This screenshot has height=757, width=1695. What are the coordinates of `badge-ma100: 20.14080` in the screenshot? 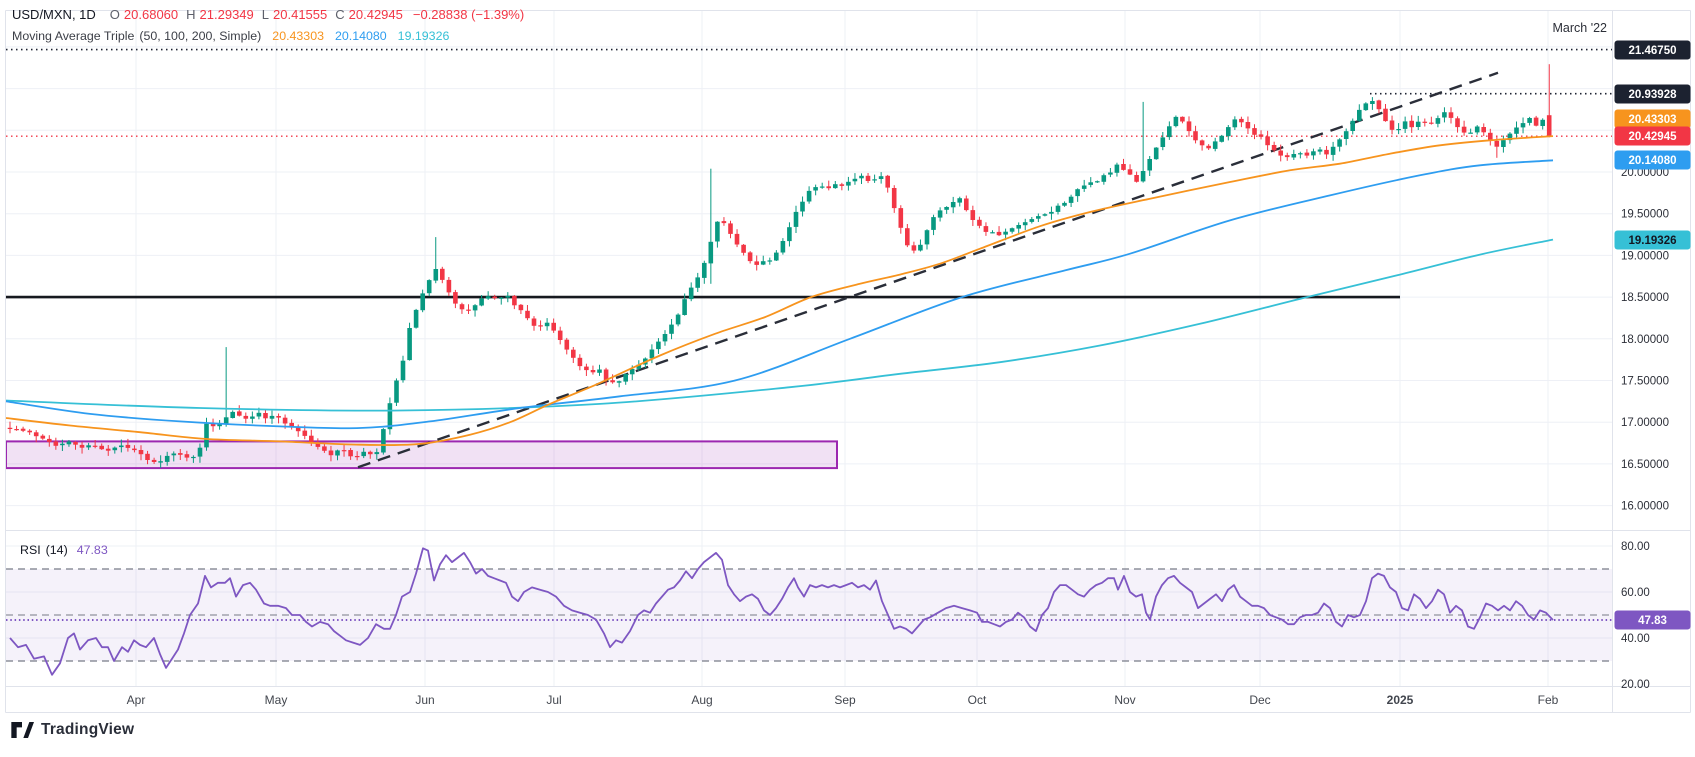 It's located at (1652, 160).